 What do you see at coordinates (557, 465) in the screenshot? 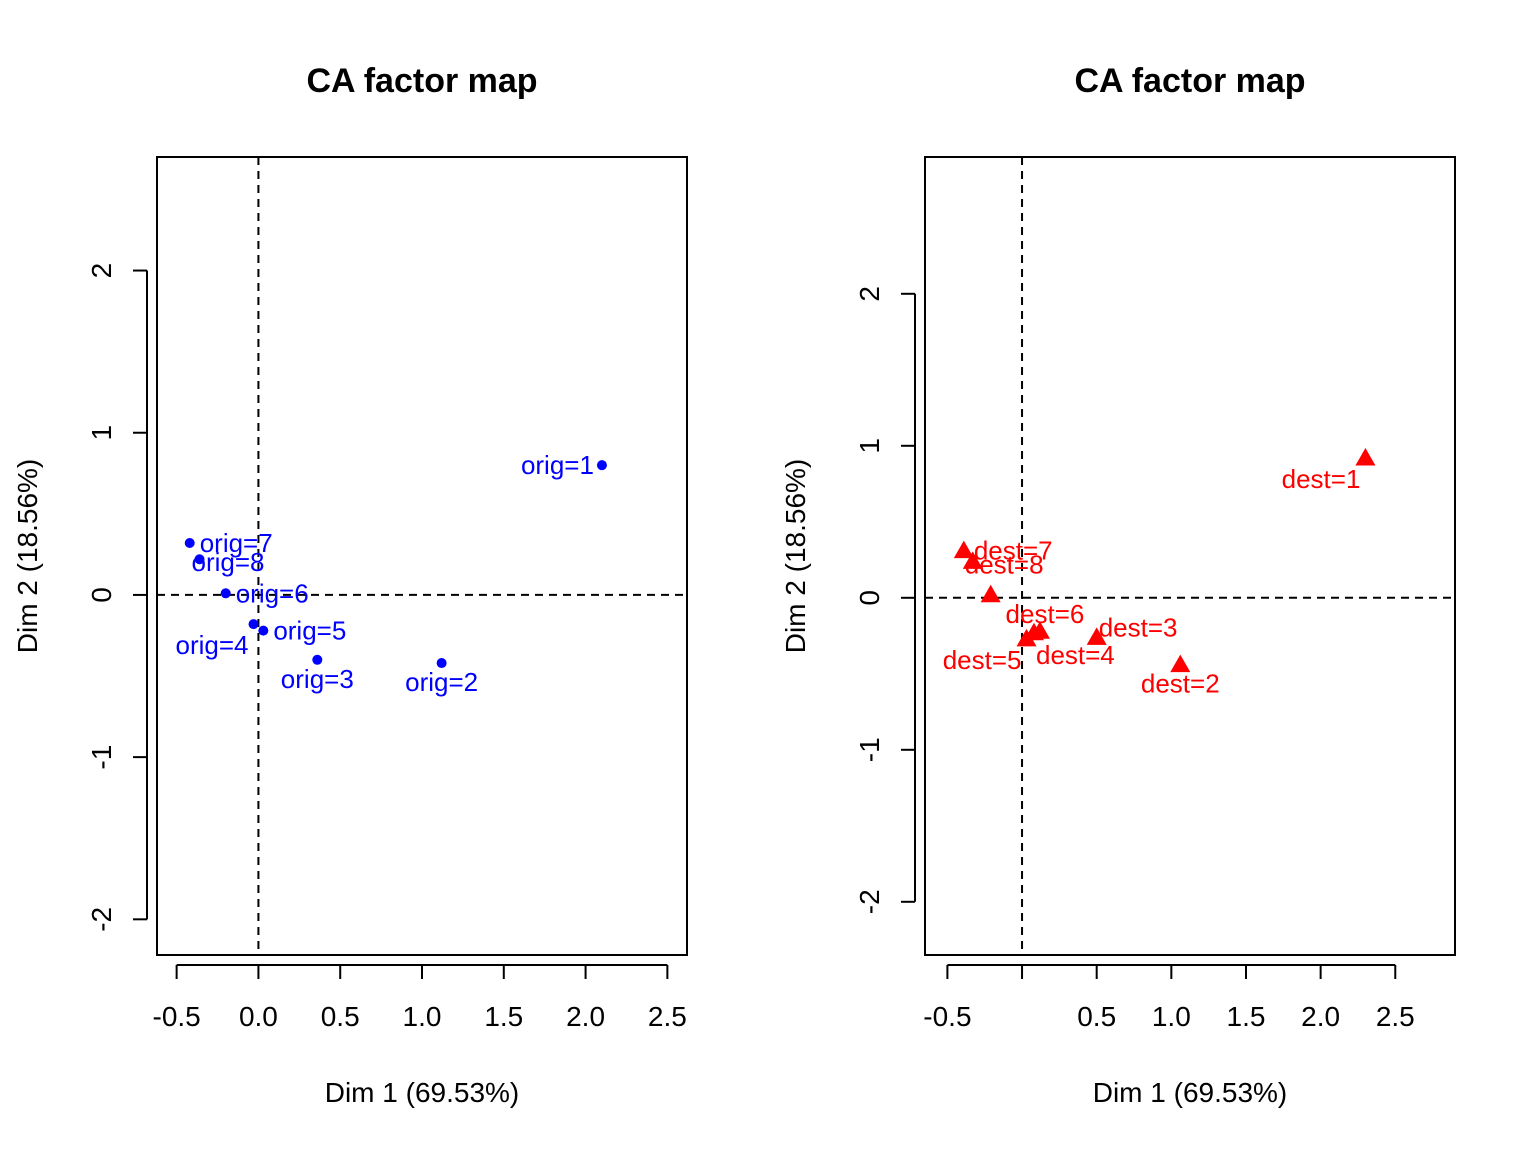
I see `point-label: orig=1` at bounding box center [557, 465].